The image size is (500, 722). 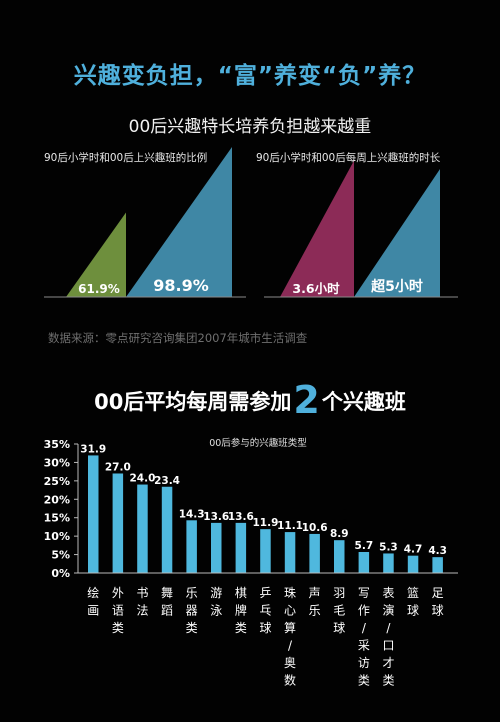 I want to click on x-category-label: 外语类, so click(x=118, y=610).